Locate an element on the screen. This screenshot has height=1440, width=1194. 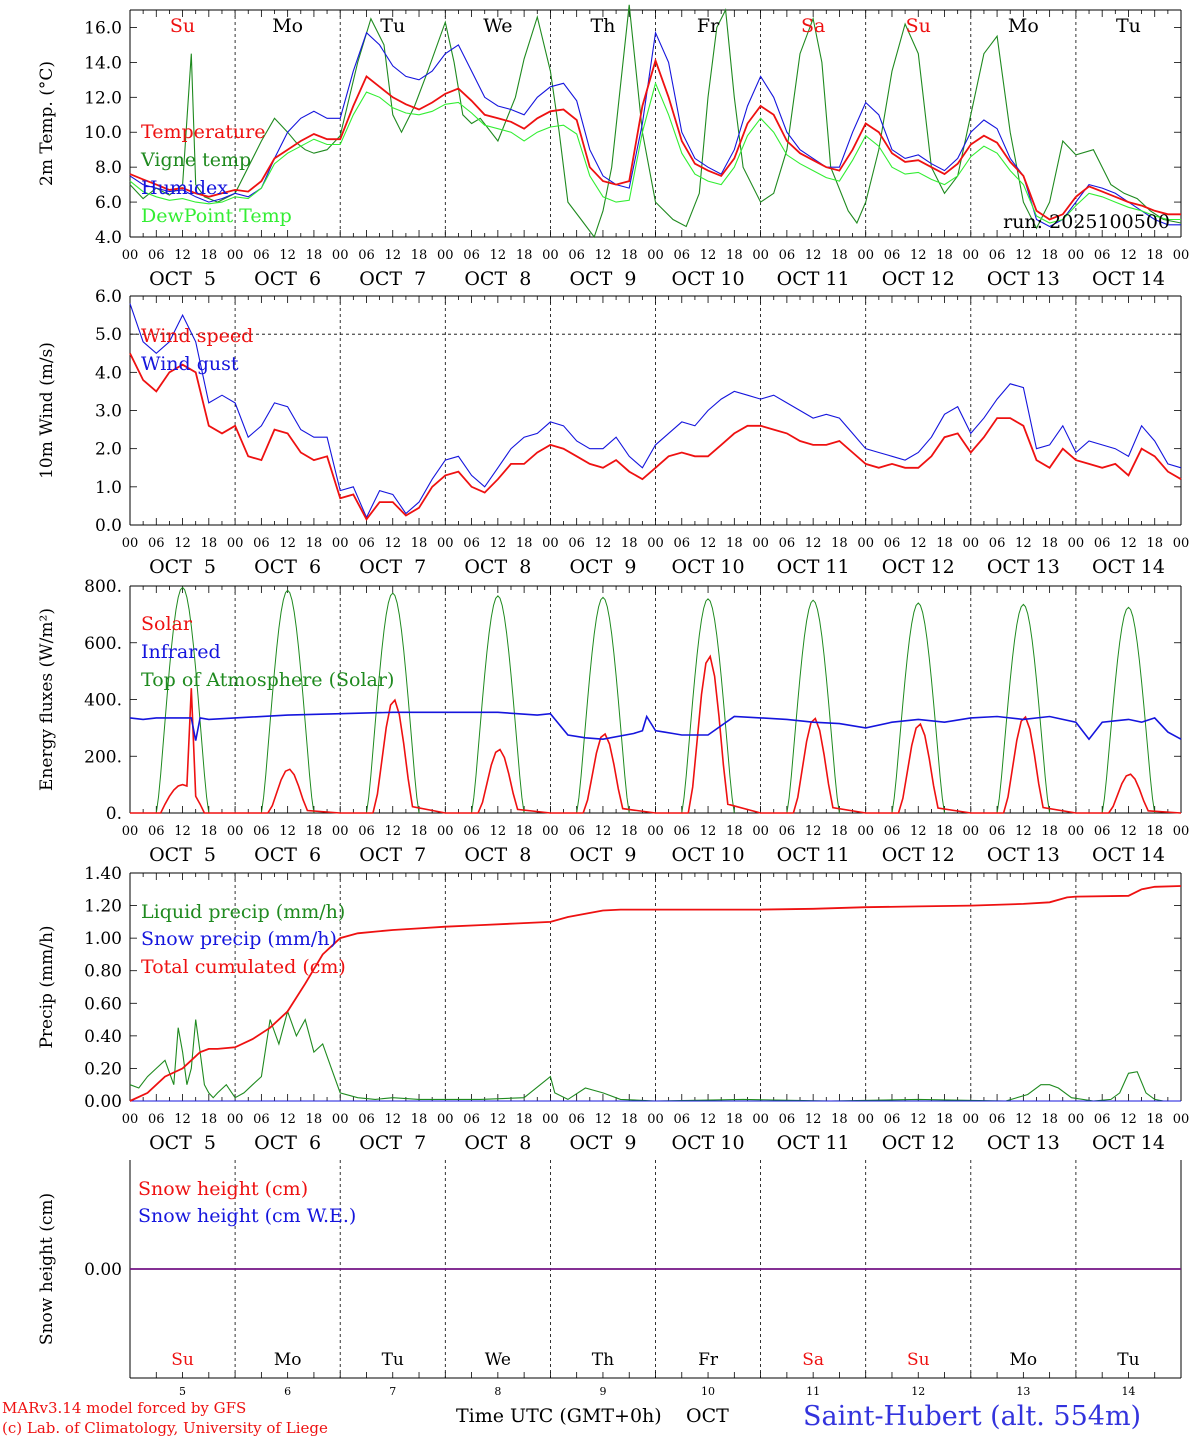
y-tick-label: 200. is located at coordinates (103, 757).